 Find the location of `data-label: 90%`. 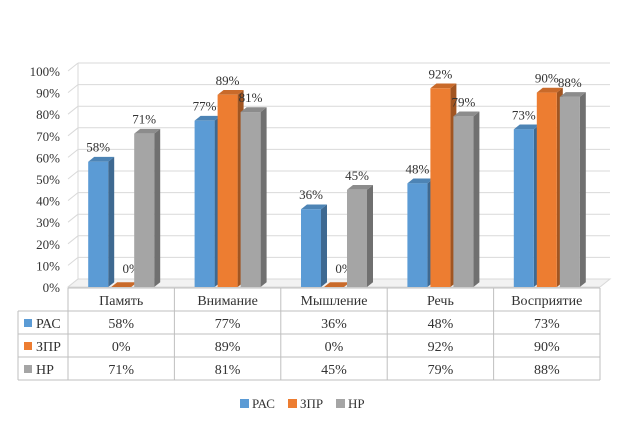

data-label: 90% is located at coordinates (547, 78).